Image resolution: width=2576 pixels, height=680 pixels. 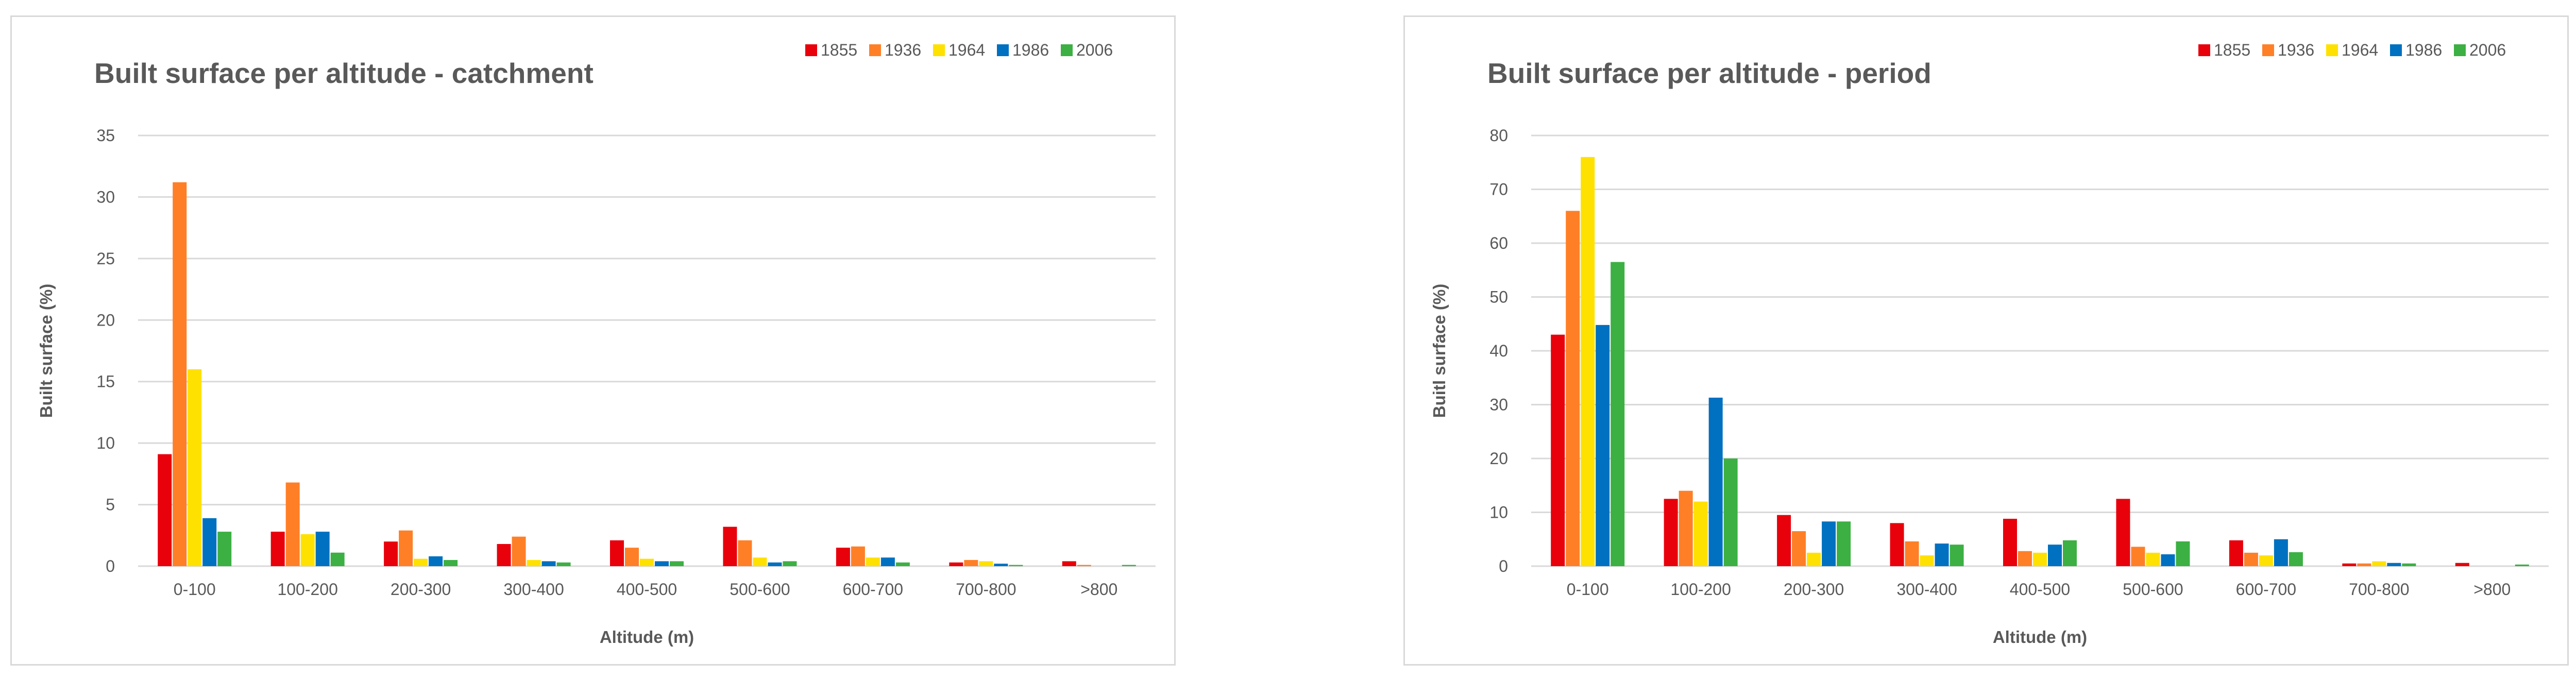 What do you see at coordinates (1498, 189) in the screenshot?
I see `y-tick-label: 70` at bounding box center [1498, 189].